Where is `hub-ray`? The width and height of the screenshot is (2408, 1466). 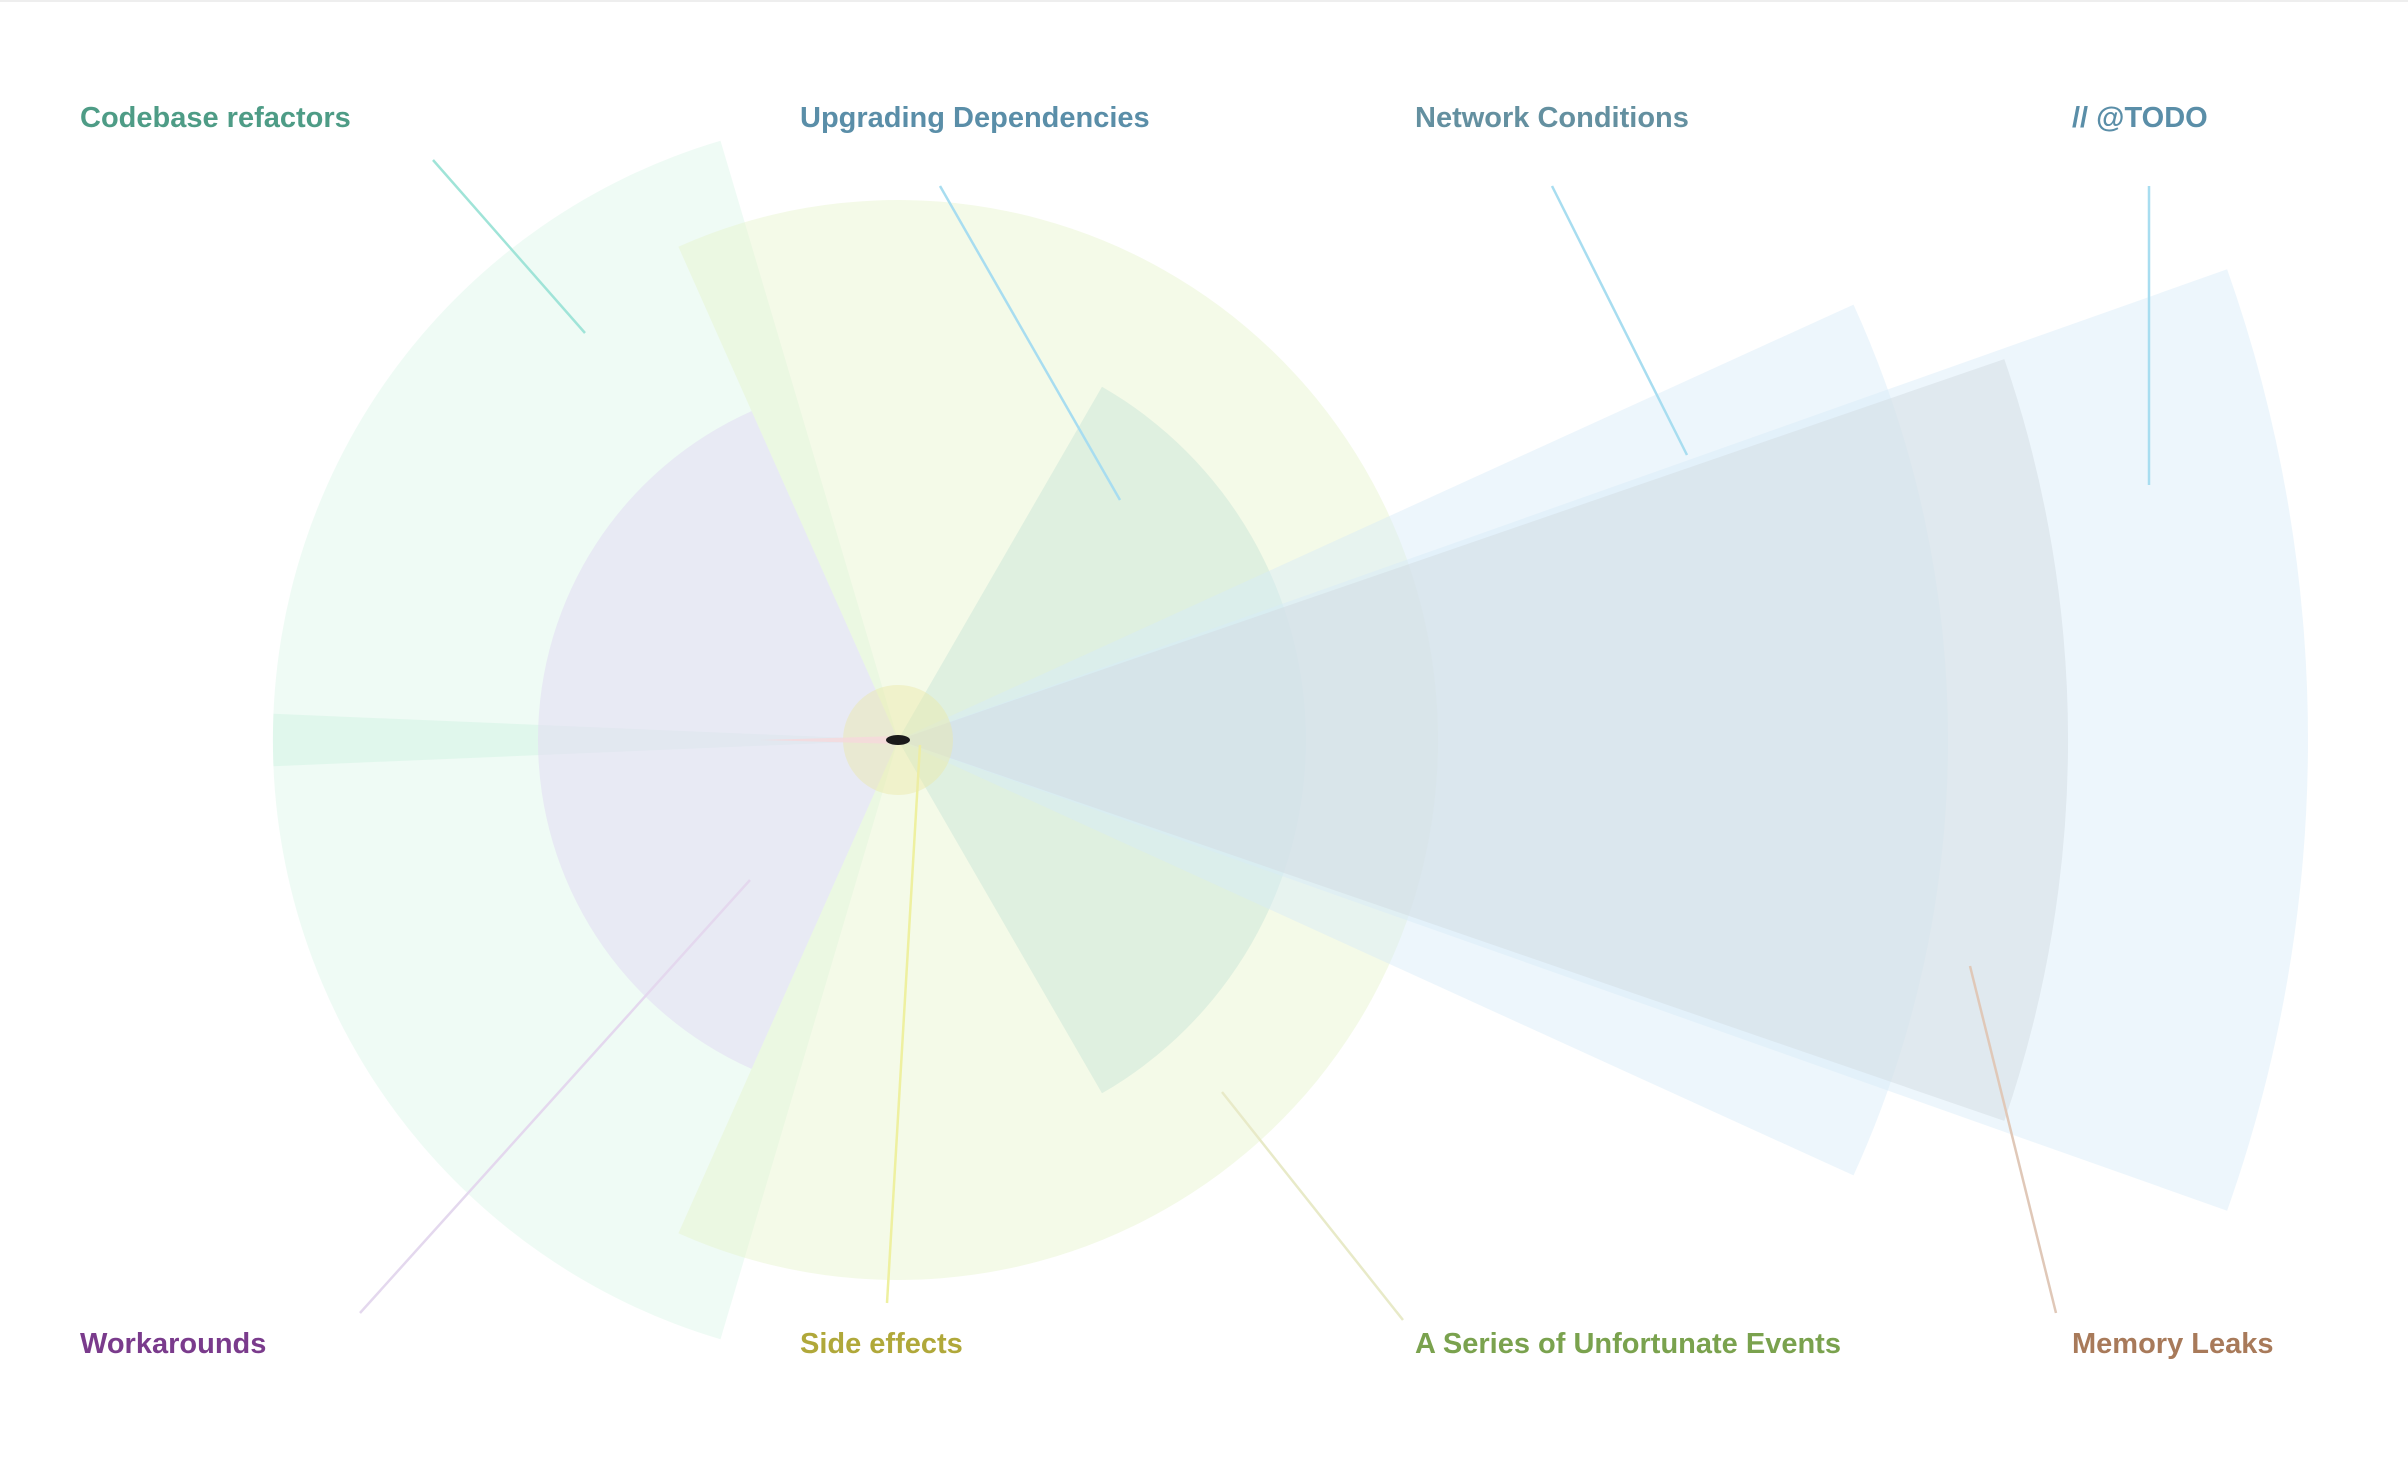 hub-ray is located at coordinates (829, 740).